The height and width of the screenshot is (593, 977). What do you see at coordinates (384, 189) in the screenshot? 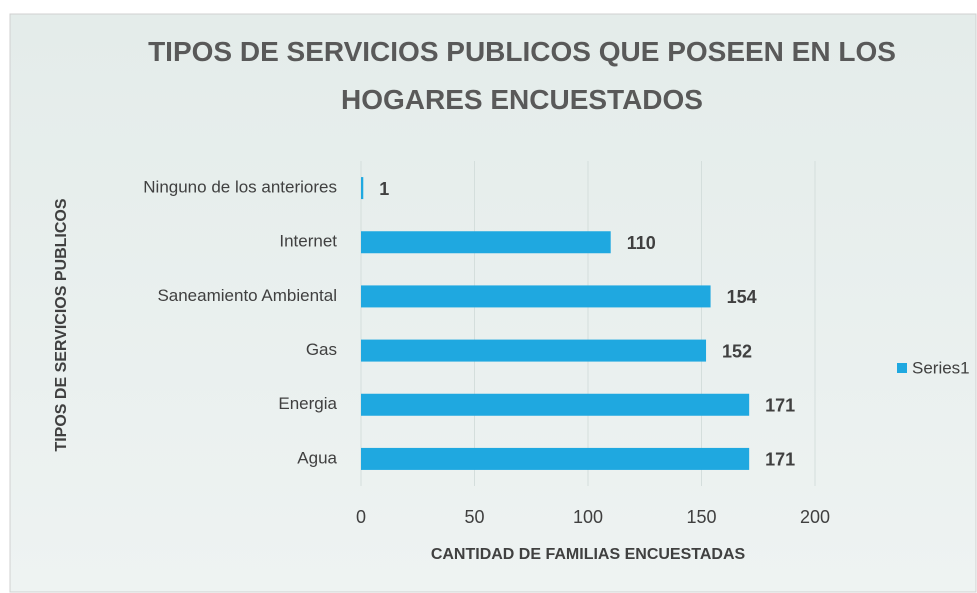
I see `data-label: 1` at bounding box center [384, 189].